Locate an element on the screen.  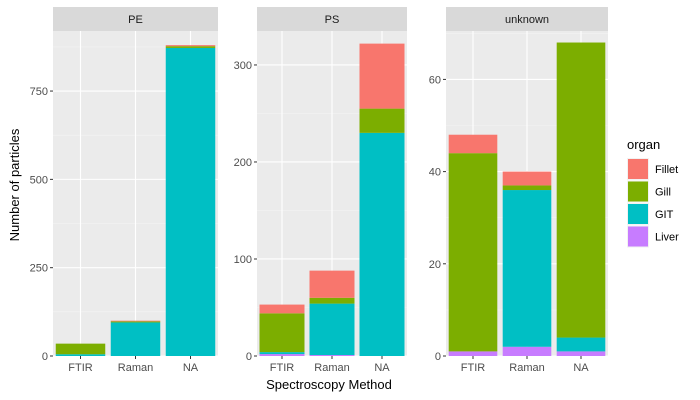
legend-label: Fillet is located at coordinates (666, 170).